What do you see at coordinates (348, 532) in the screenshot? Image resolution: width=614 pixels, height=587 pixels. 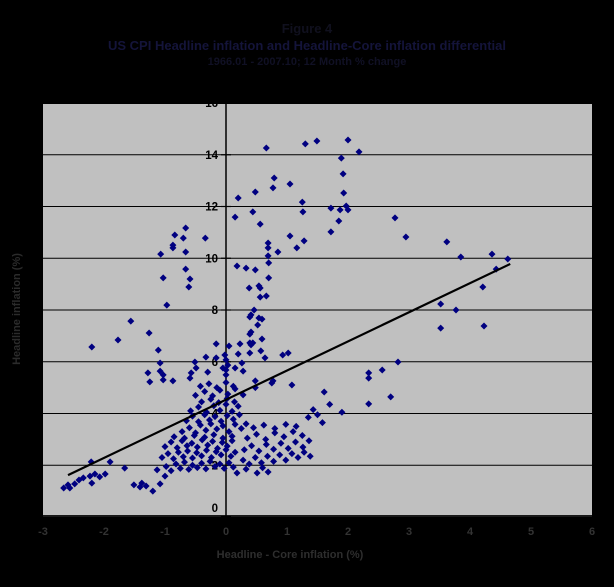 I see `x-tick-label: 2` at bounding box center [348, 532].